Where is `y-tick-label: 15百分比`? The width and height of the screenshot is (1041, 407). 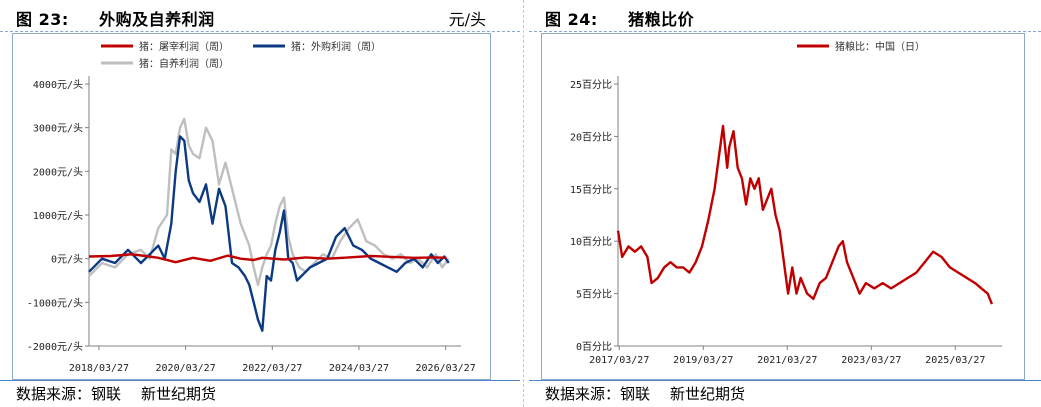
y-tick-label: 15百分比 is located at coordinates (591, 190).